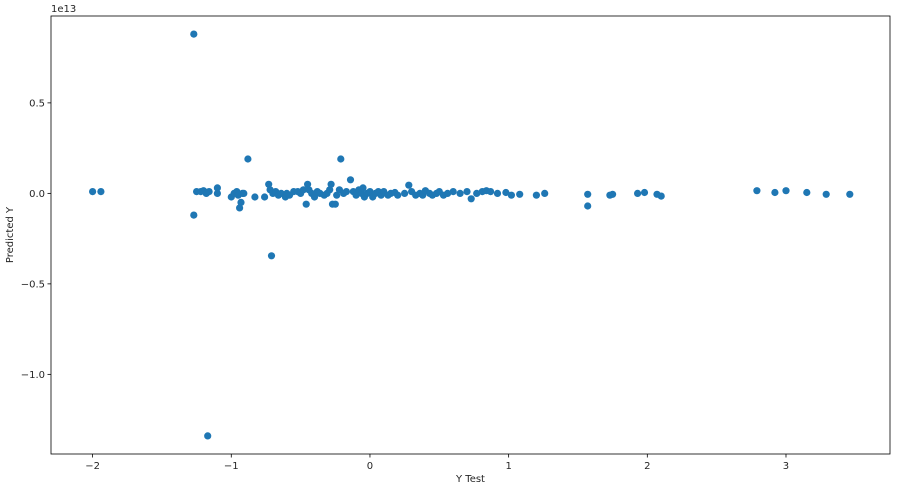 This screenshot has height=491, width=900. I want to click on y-tick-label: −0.5, so click(33, 284).